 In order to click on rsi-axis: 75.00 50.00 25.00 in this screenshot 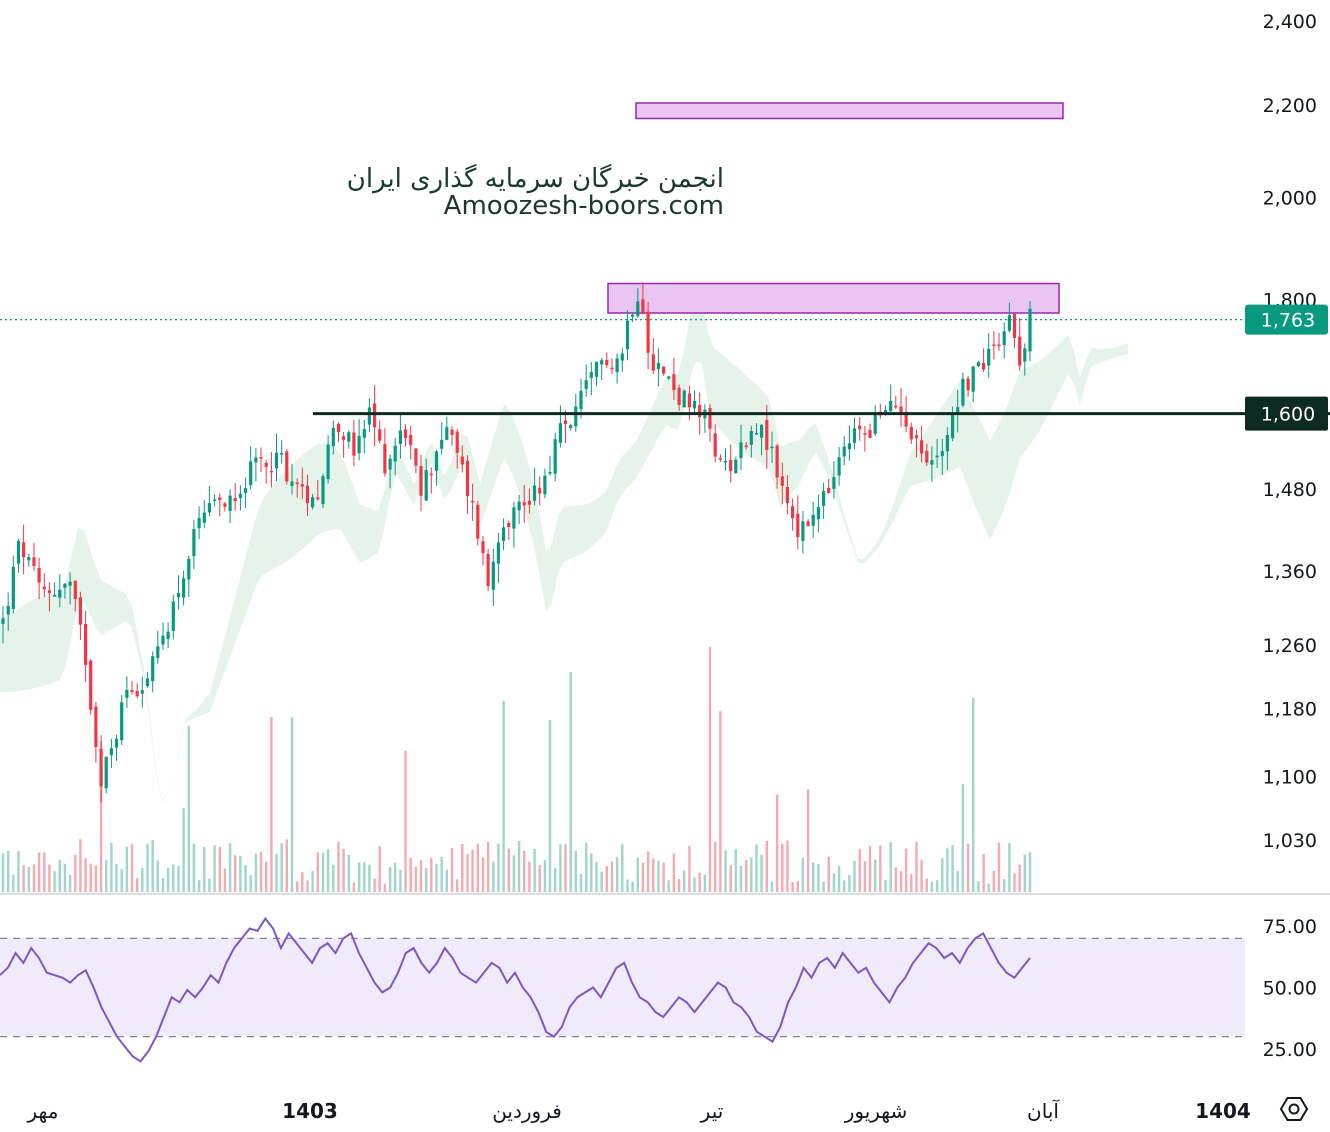, I will do `click(1290, 988)`.